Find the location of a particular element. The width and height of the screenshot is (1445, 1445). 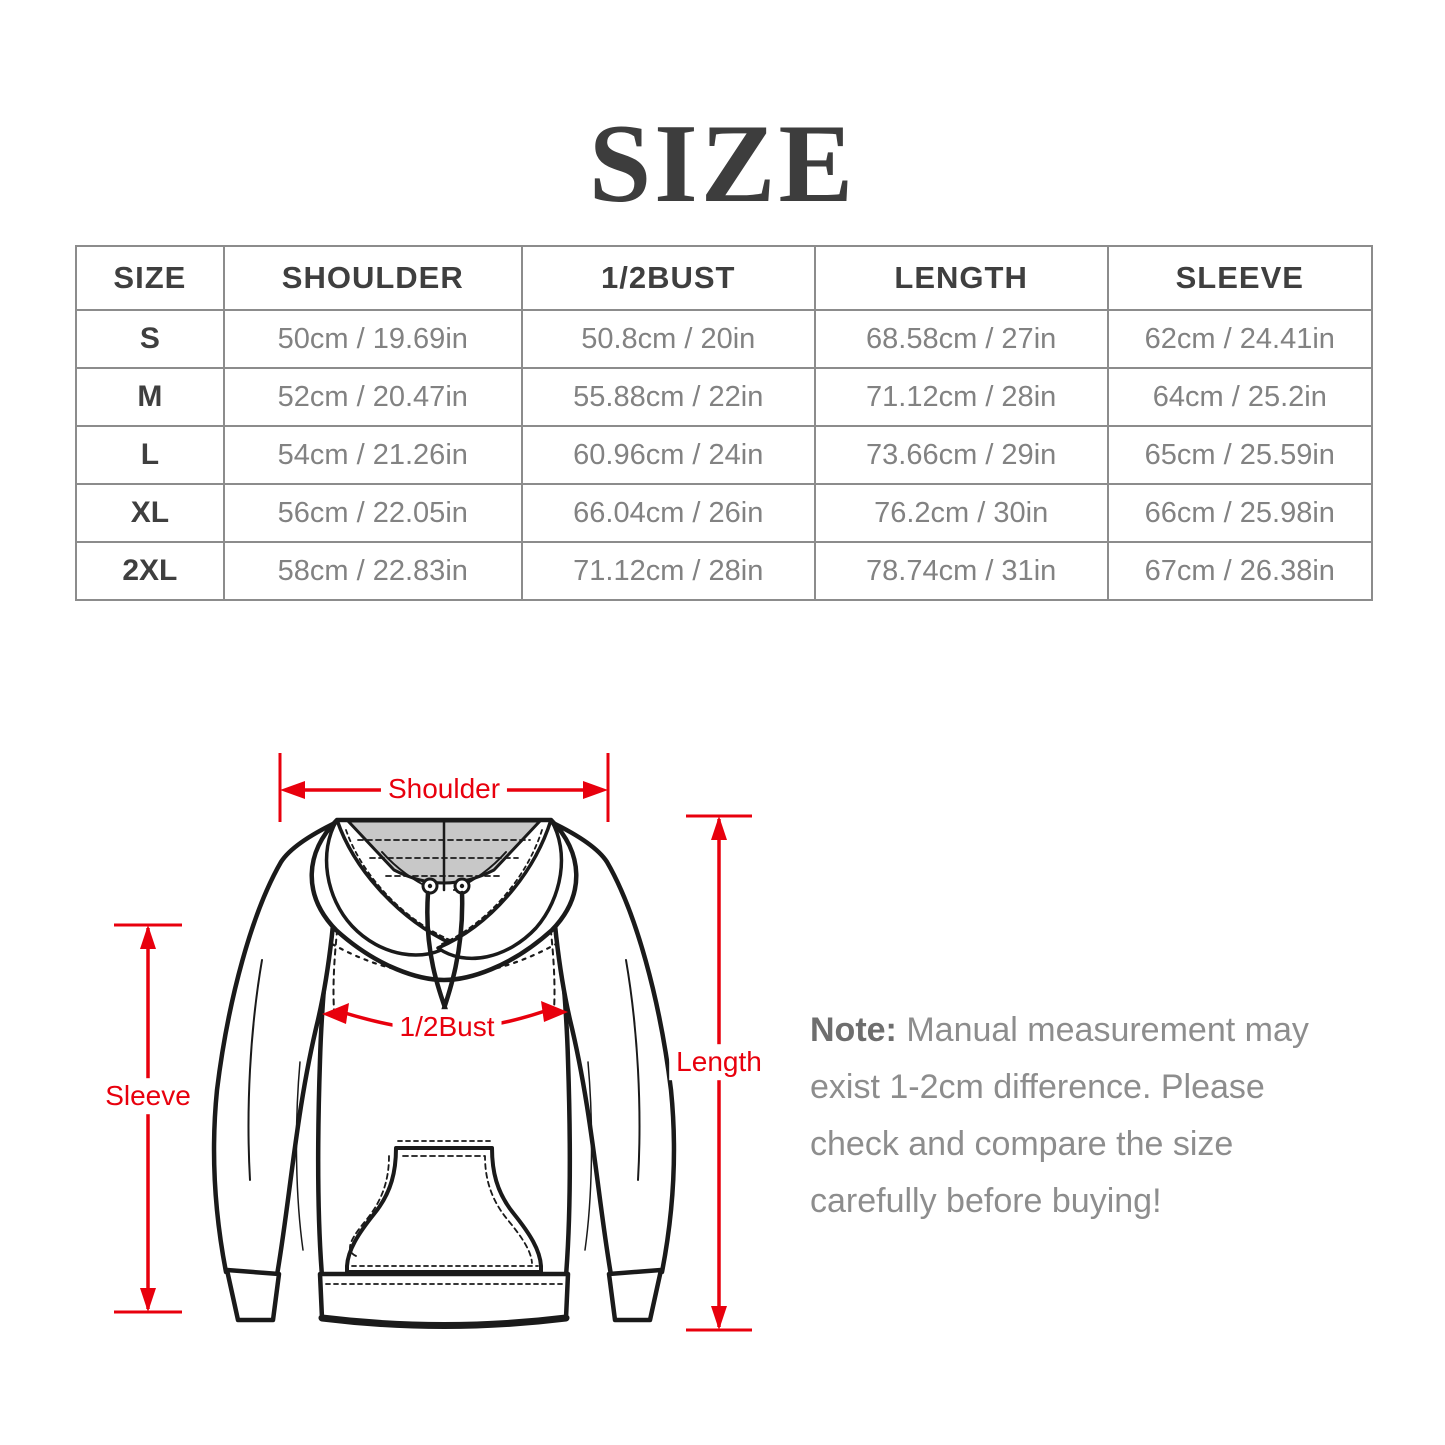

column-header-shoulder: SHOULDER is located at coordinates (372, 278).